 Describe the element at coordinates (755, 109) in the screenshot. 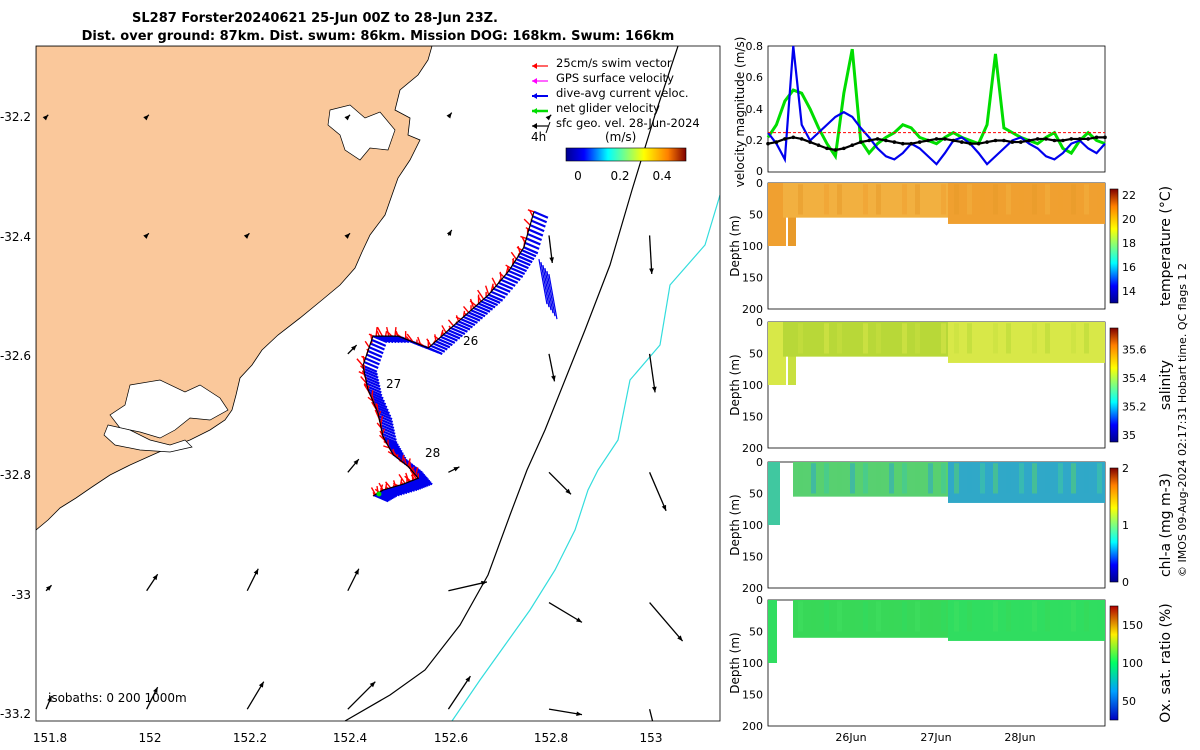

I see `vel-ytick-0.4: 0.4` at that location.